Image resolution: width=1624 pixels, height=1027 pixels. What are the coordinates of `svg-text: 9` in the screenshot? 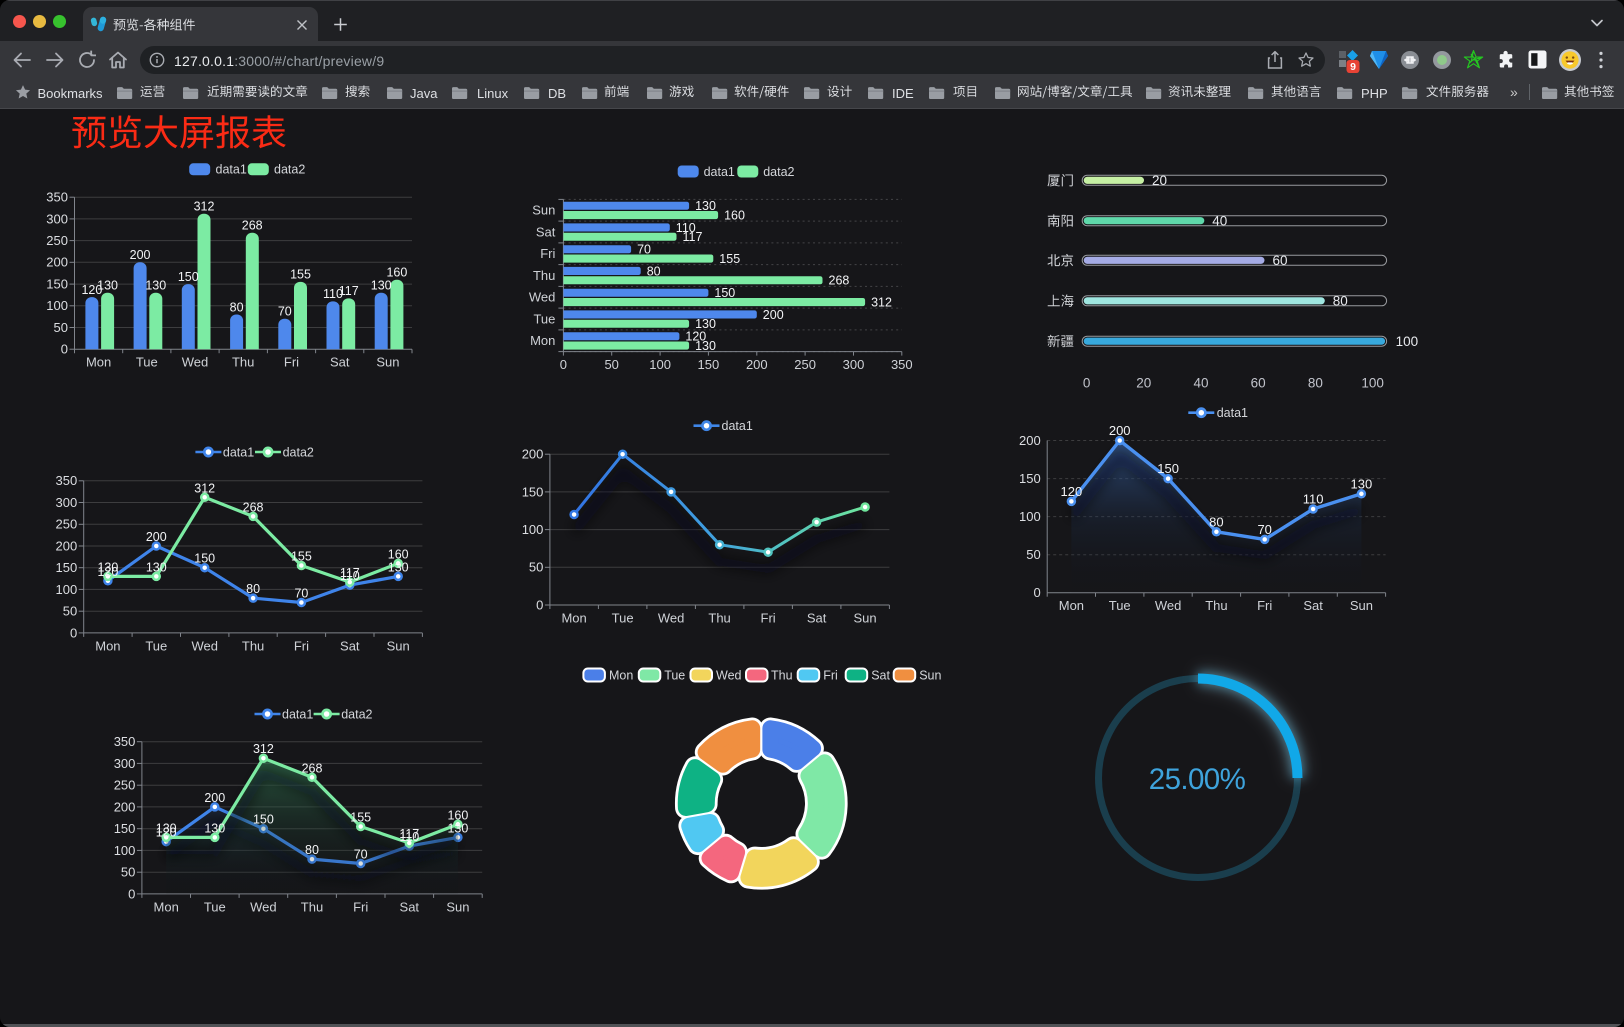 It's located at (1353, 67).